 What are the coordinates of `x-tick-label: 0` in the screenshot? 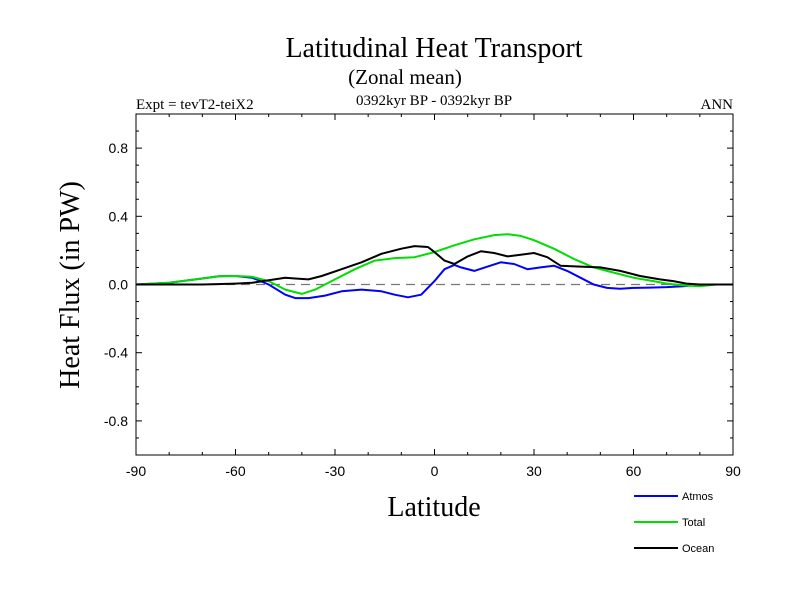 It's located at (435, 471).